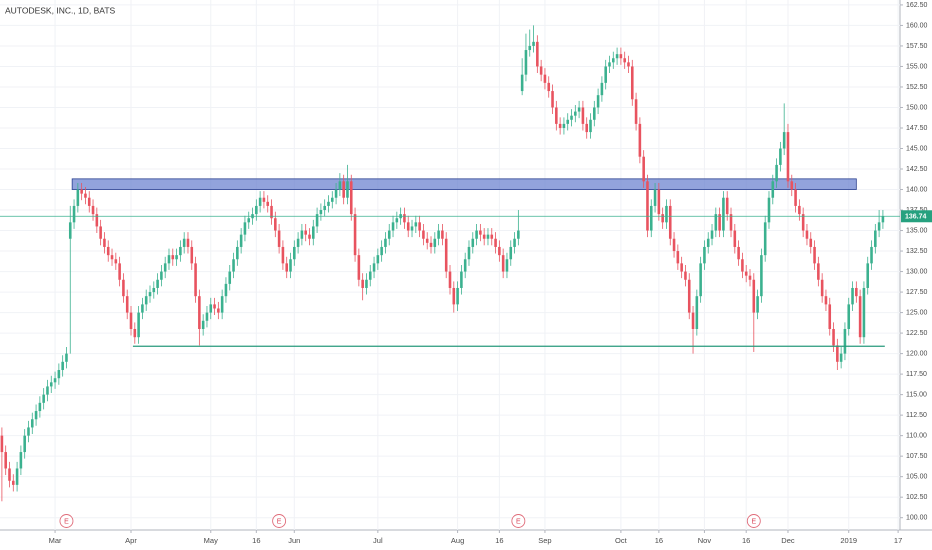 The height and width of the screenshot is (550, 932). I want to click on earnings-marker, so click(518, 521).